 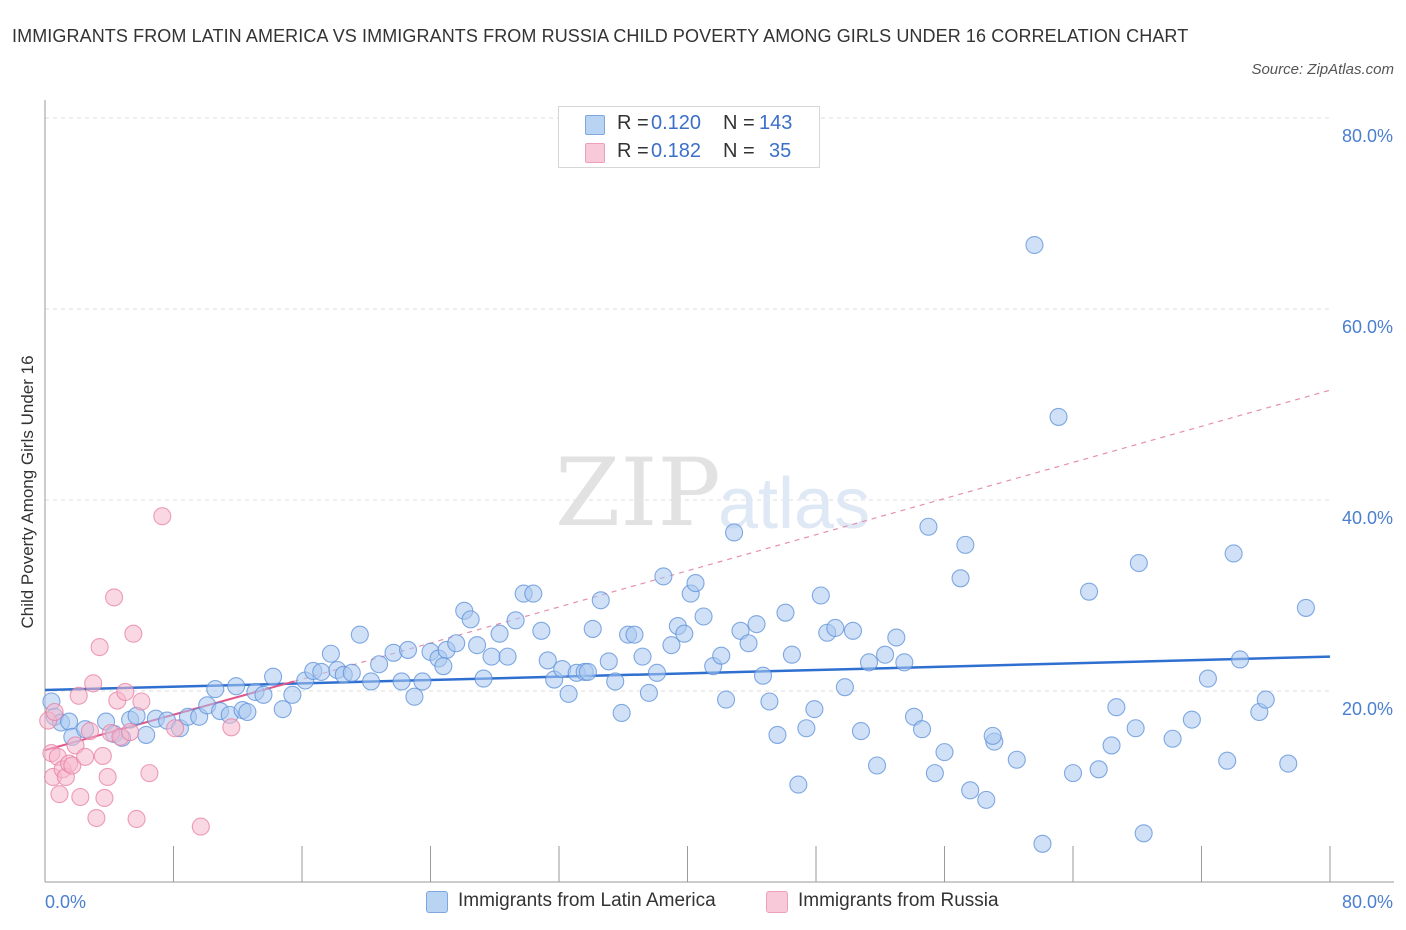 I want to click on bottom-legend-swatch-latin-america, so click(x=437, y=902).